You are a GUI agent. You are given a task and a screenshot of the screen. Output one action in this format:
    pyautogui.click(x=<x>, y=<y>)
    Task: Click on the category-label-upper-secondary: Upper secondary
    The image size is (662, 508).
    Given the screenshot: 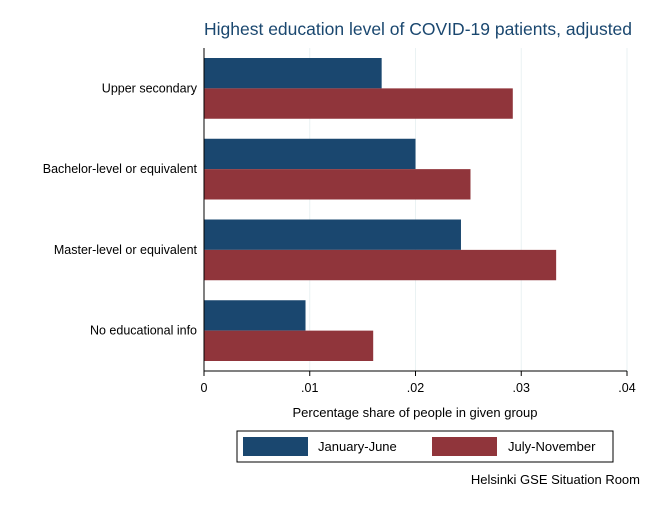 What is the action you would take?
    pyautogui.click(x=150, y=88)
    